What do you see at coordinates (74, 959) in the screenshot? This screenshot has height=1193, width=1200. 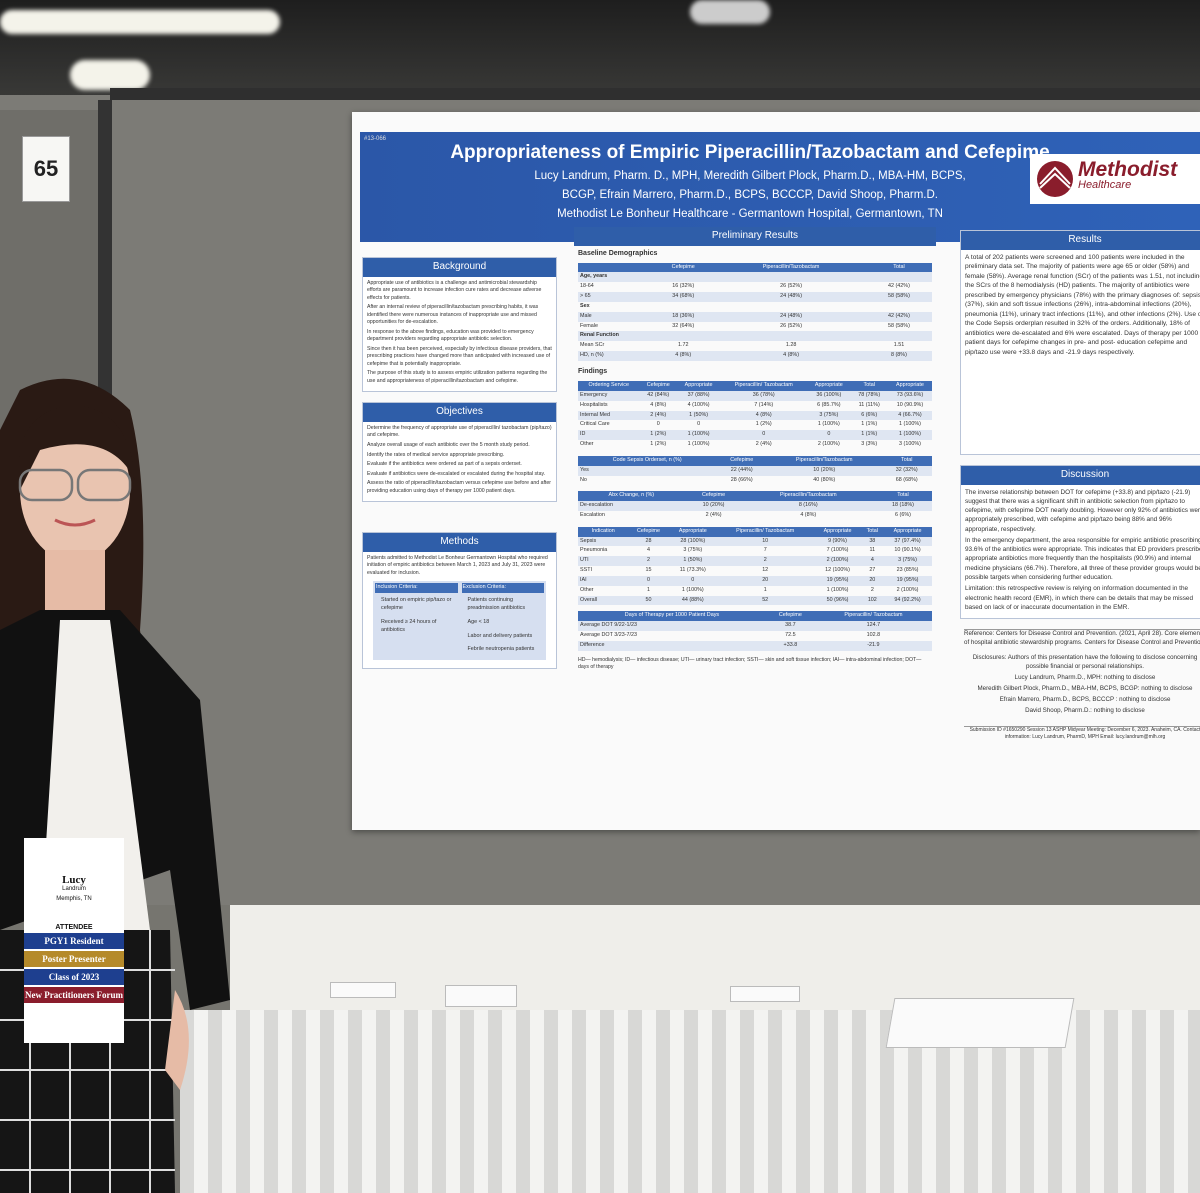 I see `ribbon: Poster Presenter` at bounding box center [74, 959].